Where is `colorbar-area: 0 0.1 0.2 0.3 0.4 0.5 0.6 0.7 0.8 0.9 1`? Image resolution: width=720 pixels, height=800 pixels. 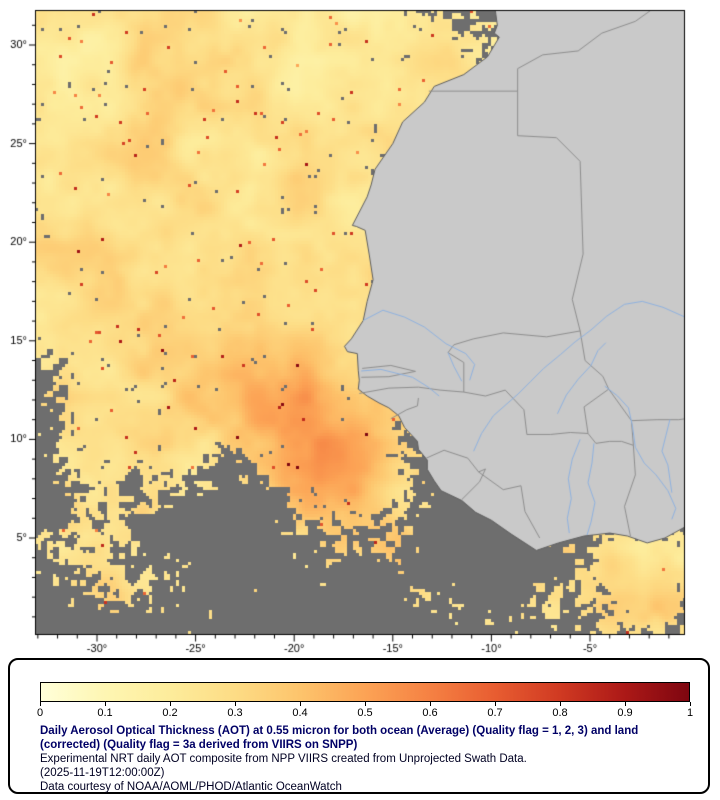
colorbar-area: 0 0.1 0.2 0.3 0.4 0.5 0.6 0.7 0.8 0.9 1 is located at coordinates (365, 701).